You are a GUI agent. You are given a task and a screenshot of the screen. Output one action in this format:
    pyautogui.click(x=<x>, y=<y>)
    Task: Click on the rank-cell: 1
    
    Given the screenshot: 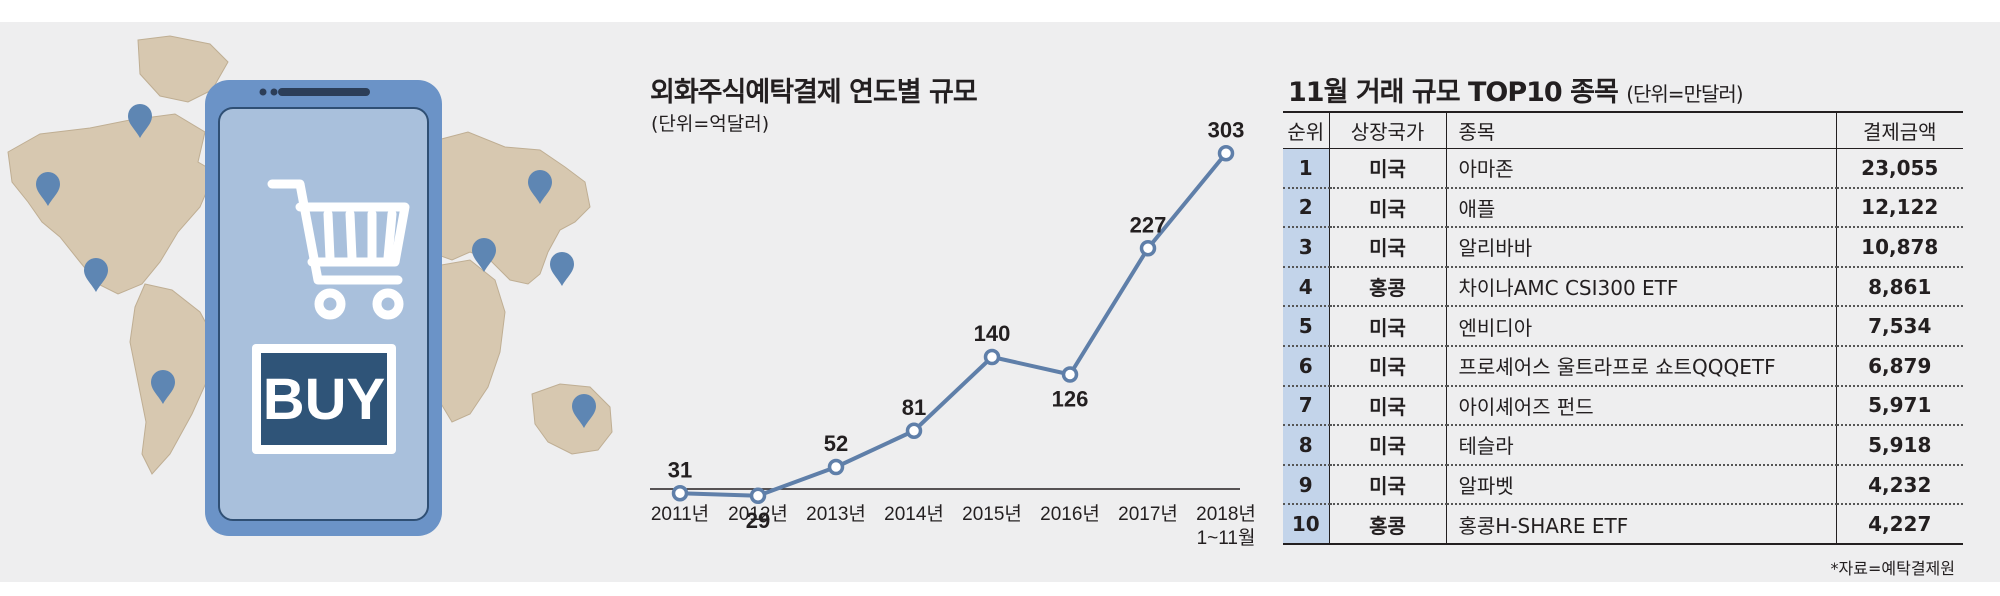 What is the action you would take?
    pyautogui.click(x=1306, y=168)
    